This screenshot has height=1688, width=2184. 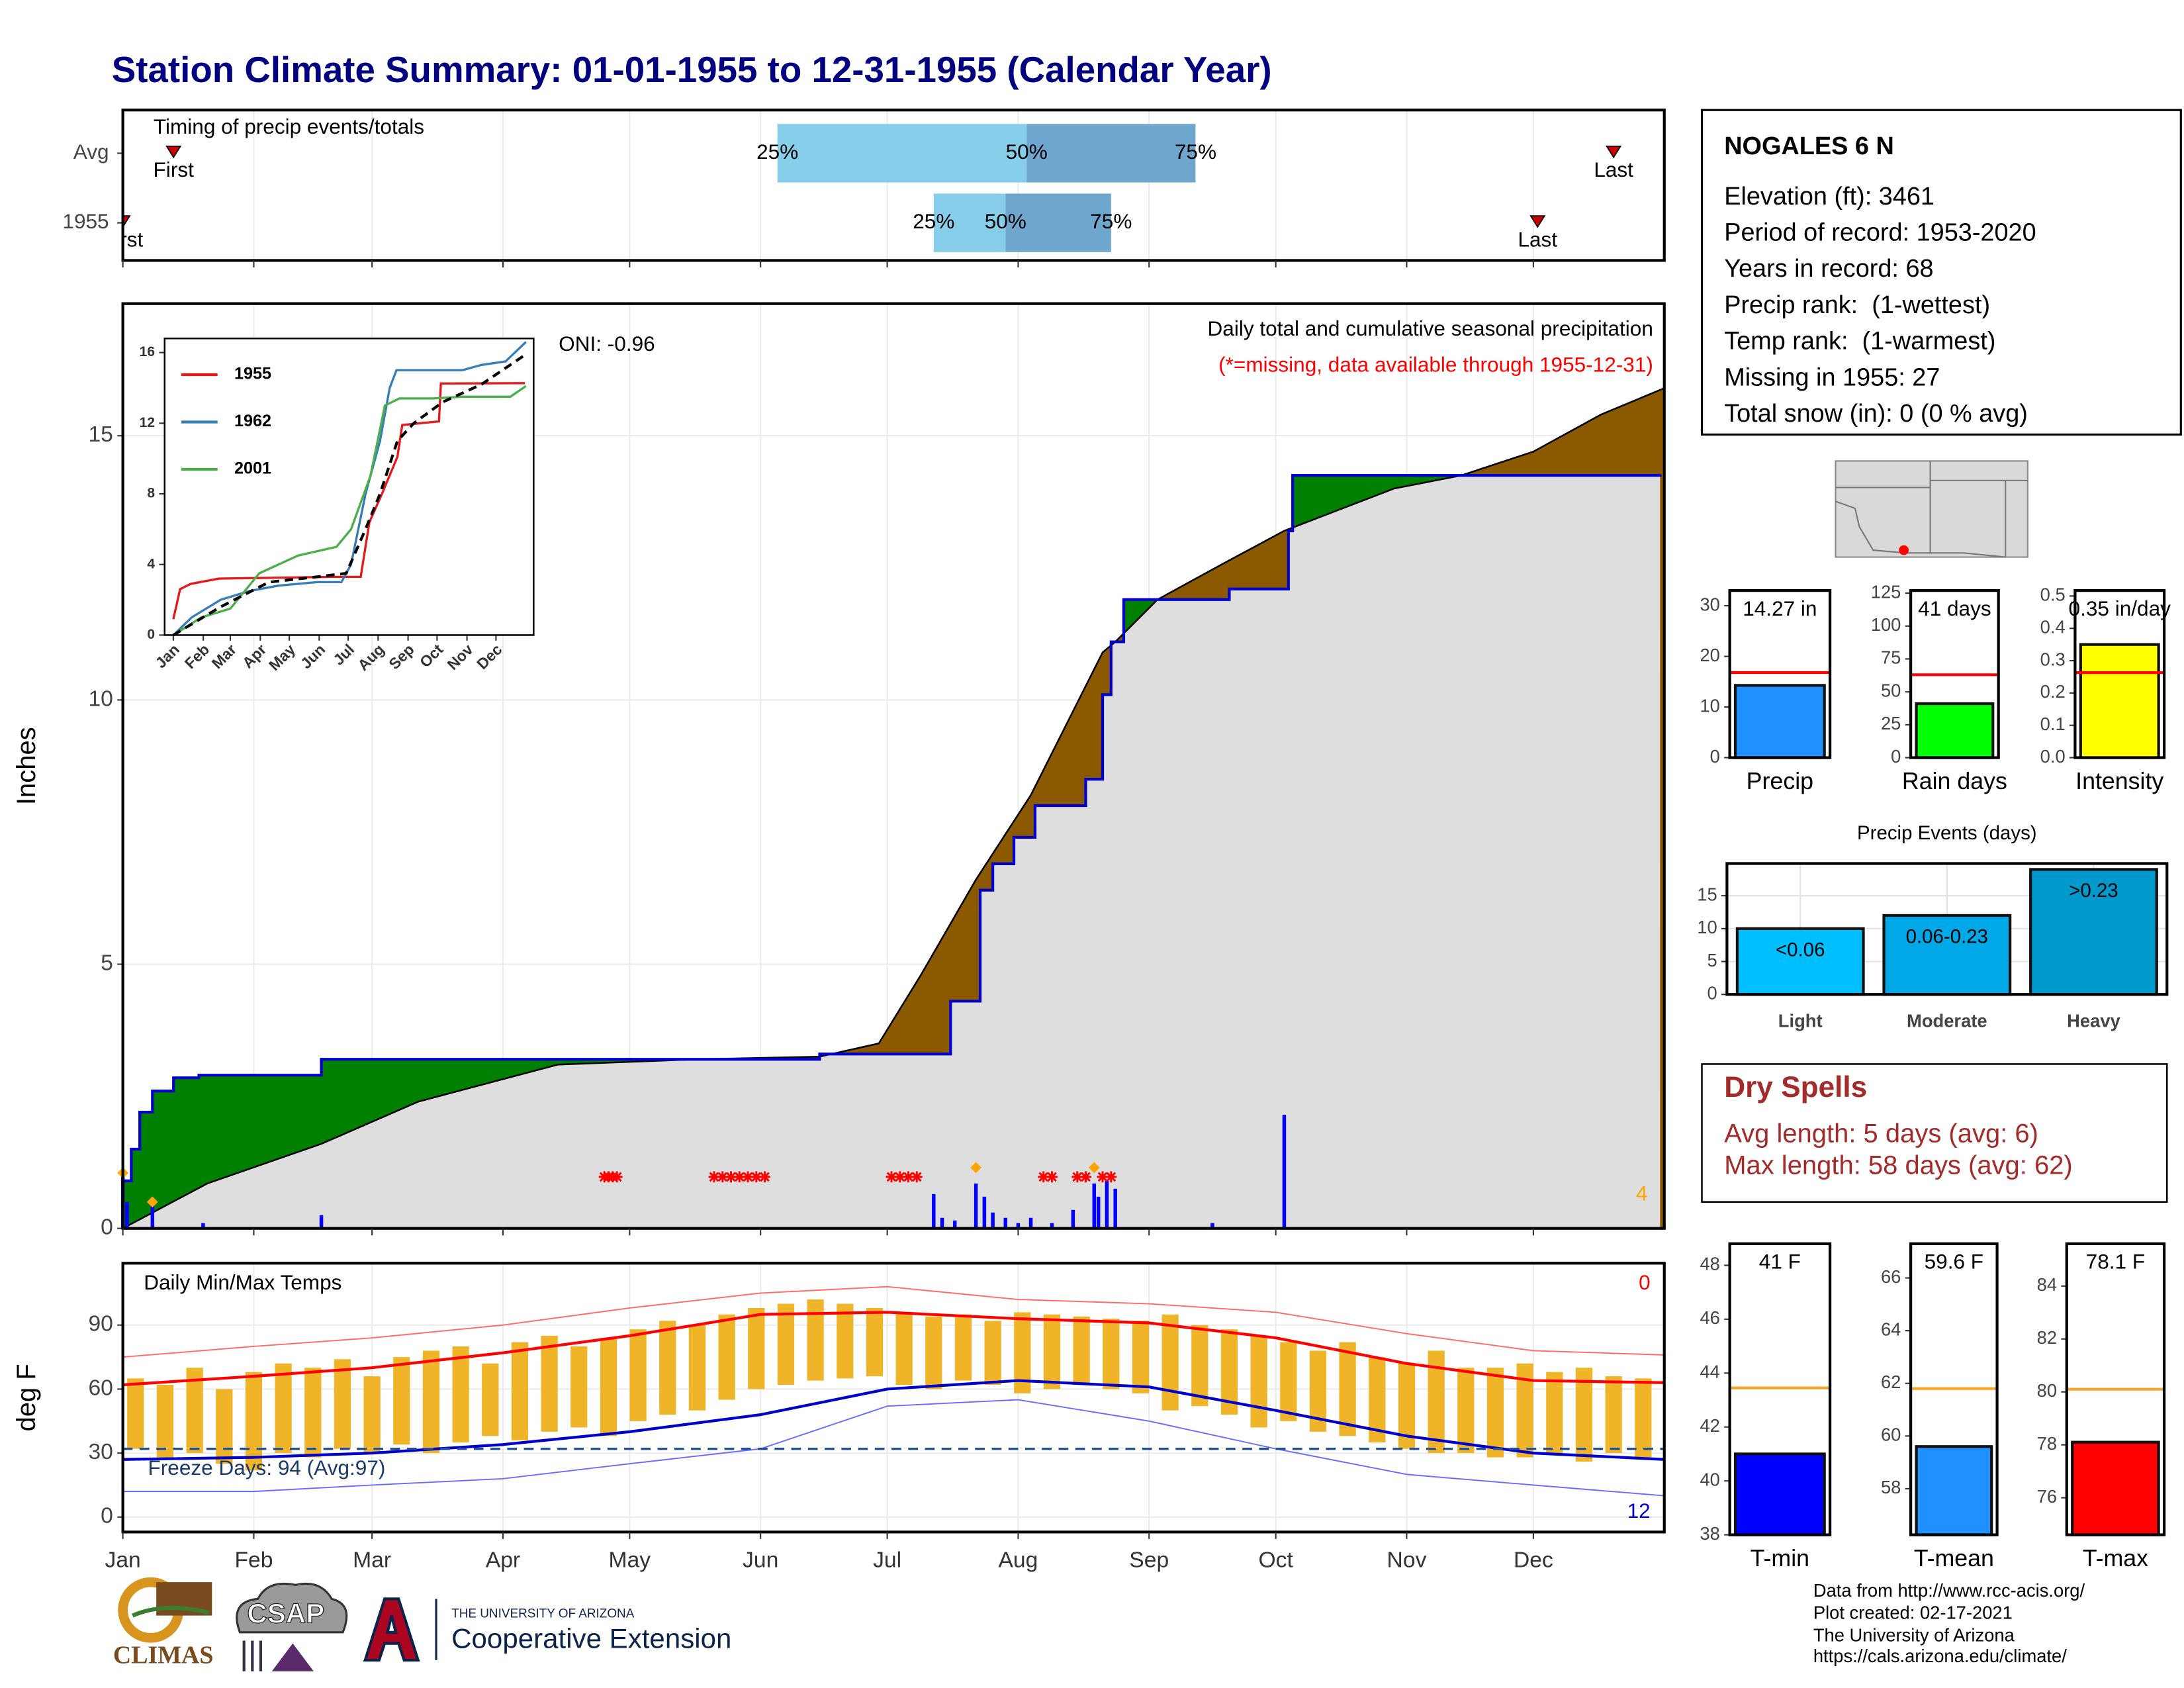 What do you see at coordinates (1891, 1435) in the screenshot?
I see `y-tick-label: 60` at bounding box center [1891, 1435].